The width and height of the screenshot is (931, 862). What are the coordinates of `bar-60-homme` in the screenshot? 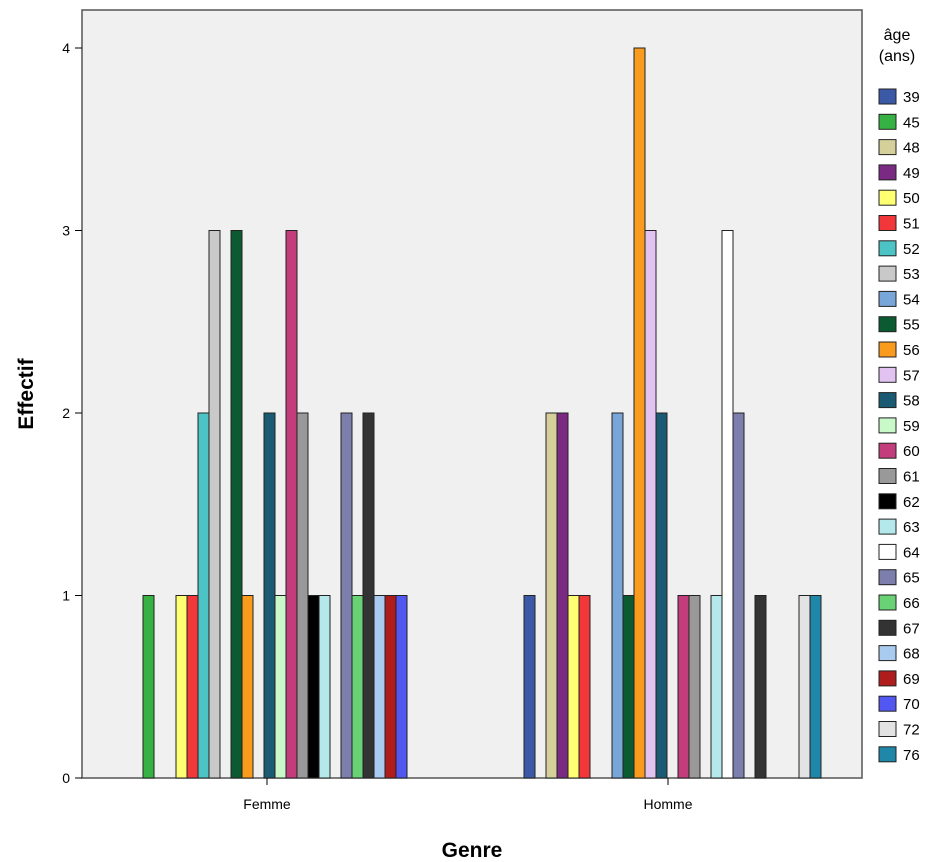 It's located at (683, 687).